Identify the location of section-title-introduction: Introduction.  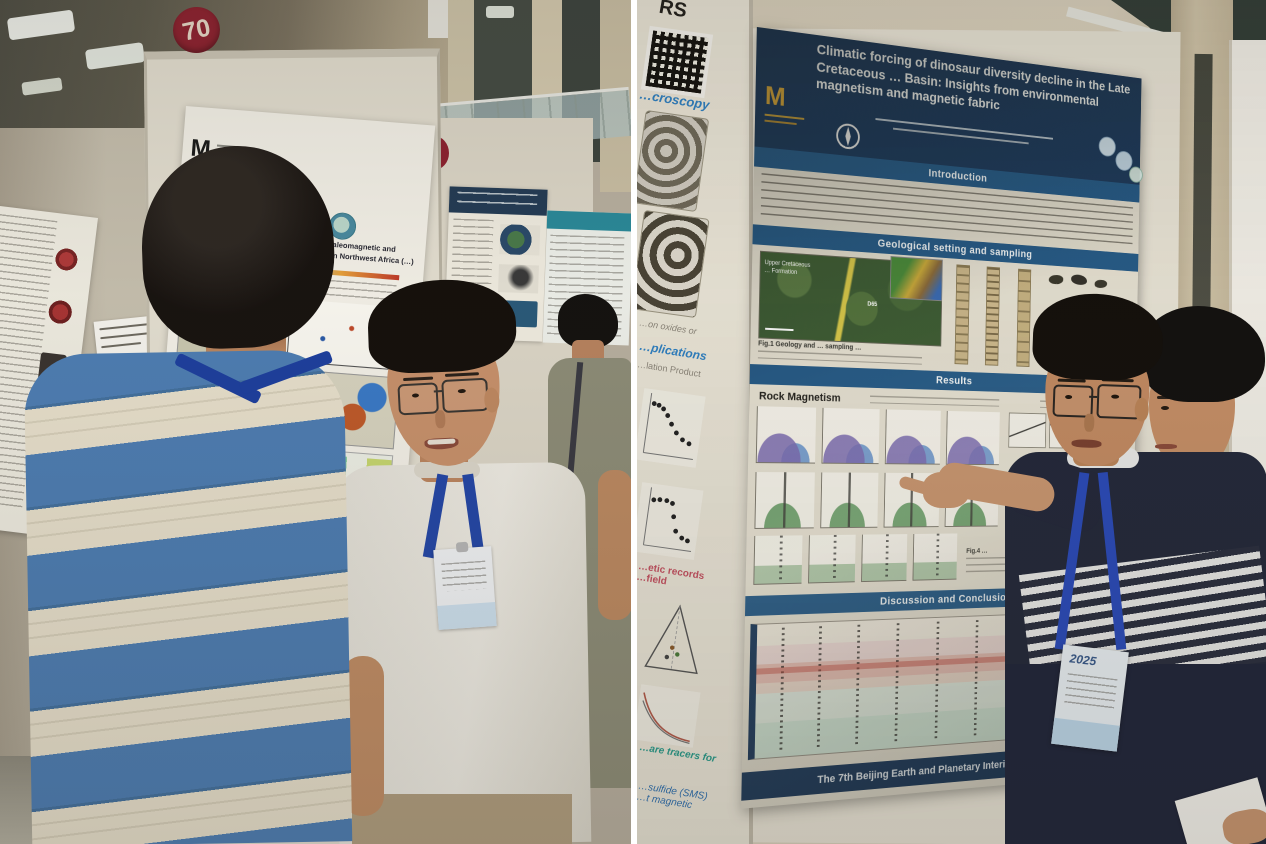
(958, 176).